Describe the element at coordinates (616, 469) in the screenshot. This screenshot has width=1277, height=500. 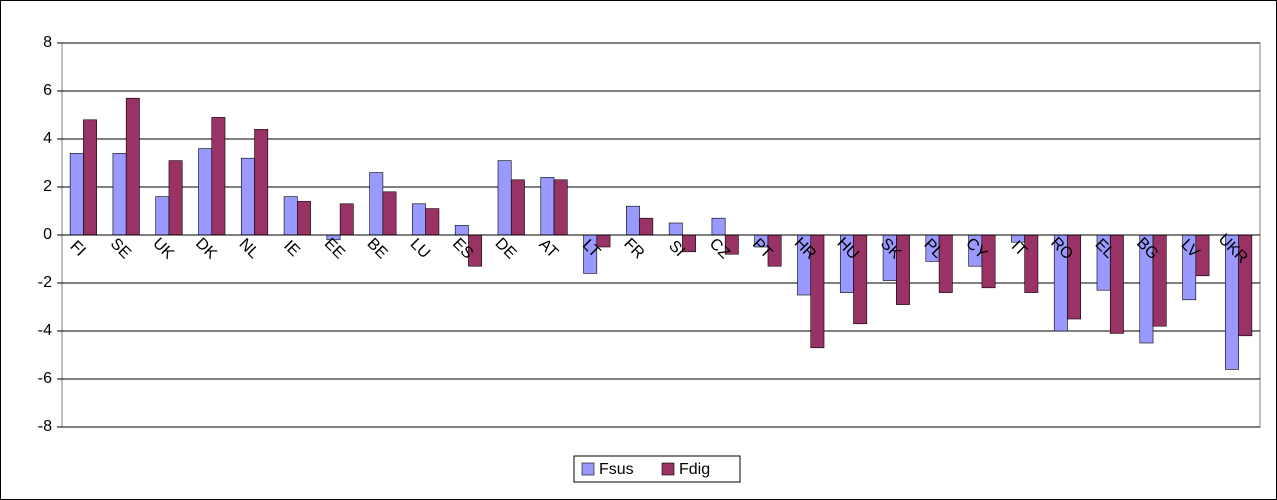
I see `legend-label: Fsus` at that location.